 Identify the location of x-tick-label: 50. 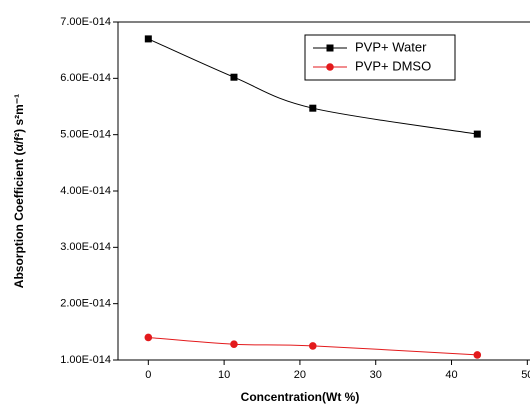
(525, 375).